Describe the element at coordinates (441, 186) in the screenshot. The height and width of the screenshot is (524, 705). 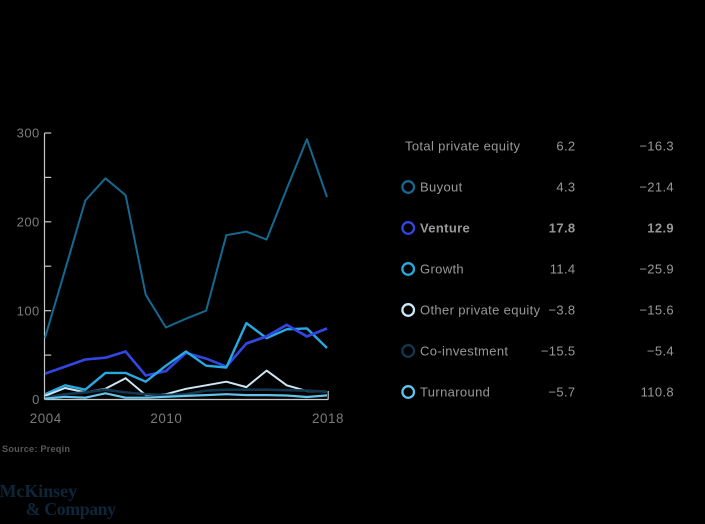
I see `svg-text: Buyout` at that location.